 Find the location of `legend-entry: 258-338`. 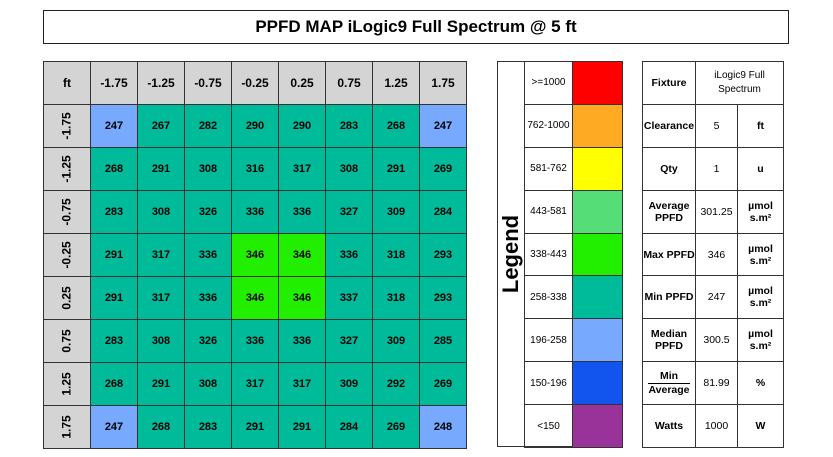

legend-entry: 258-338 is located at coordinates (573, 297).